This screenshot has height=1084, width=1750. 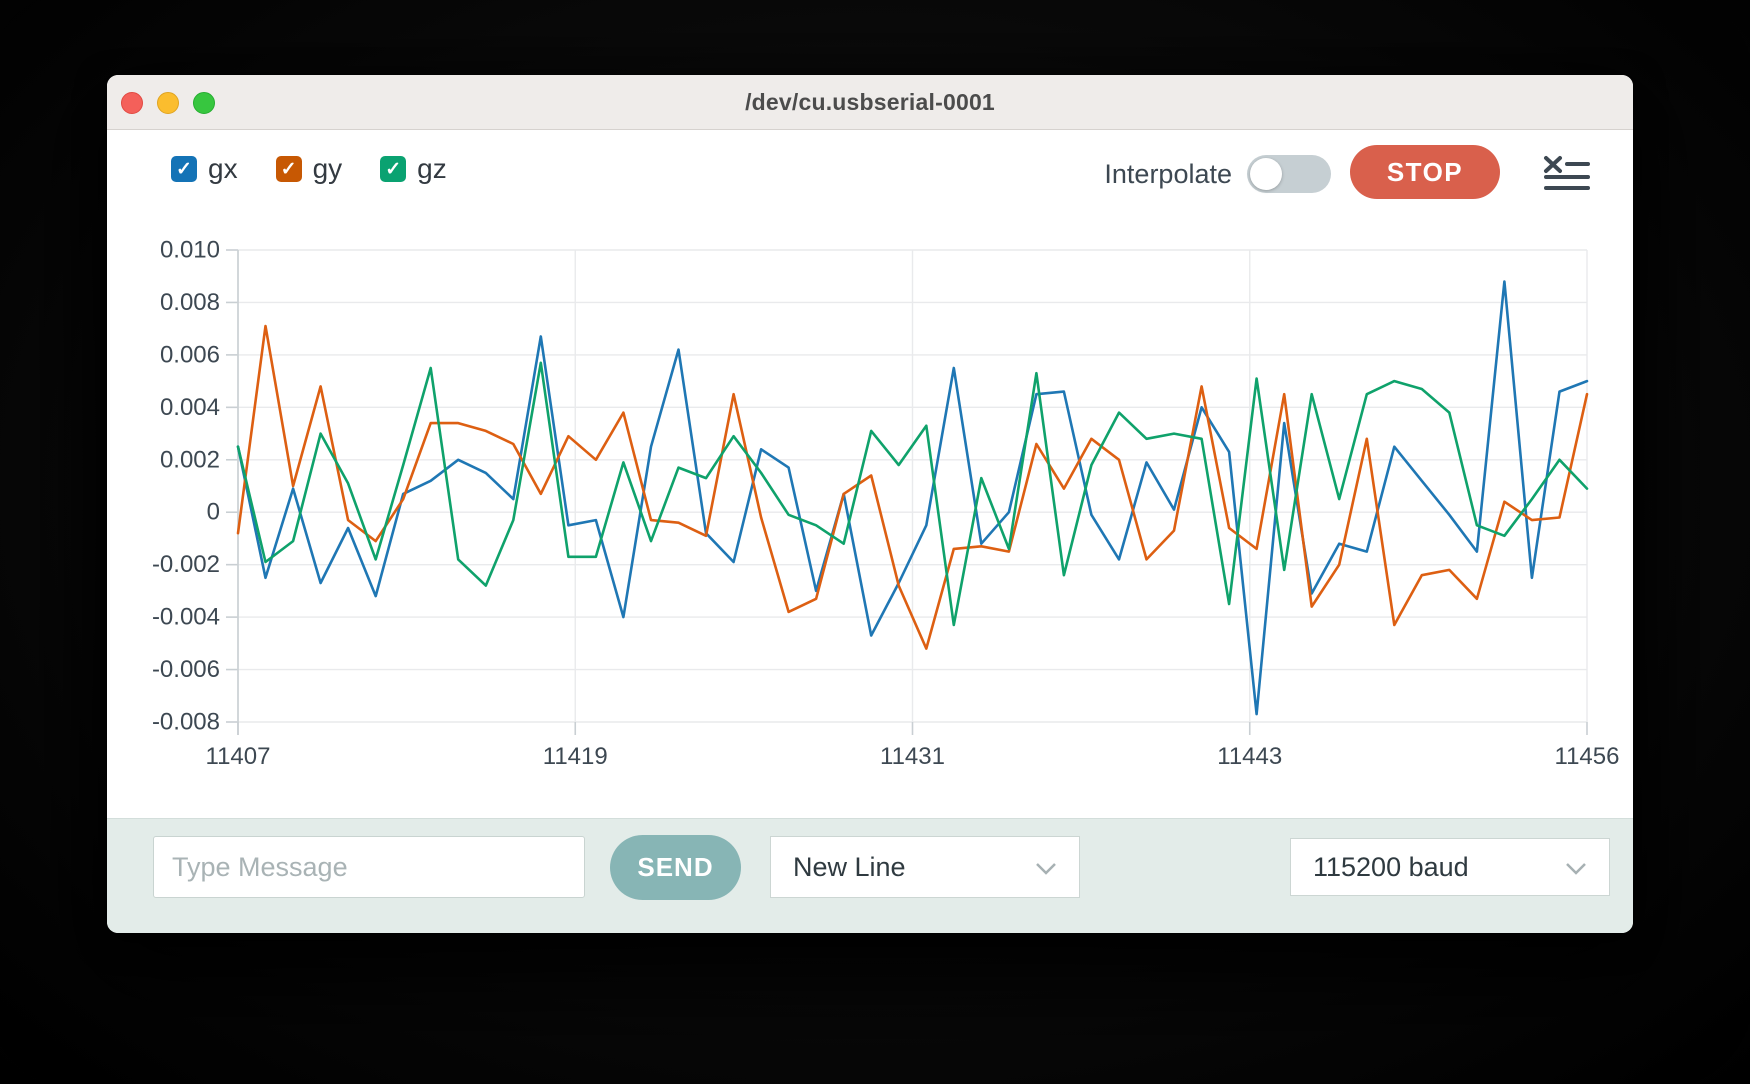 What do you see at coordinates (186, 722) in the screenshot?
I see `svg-text: -0.008` at bounding box center [186, 722].